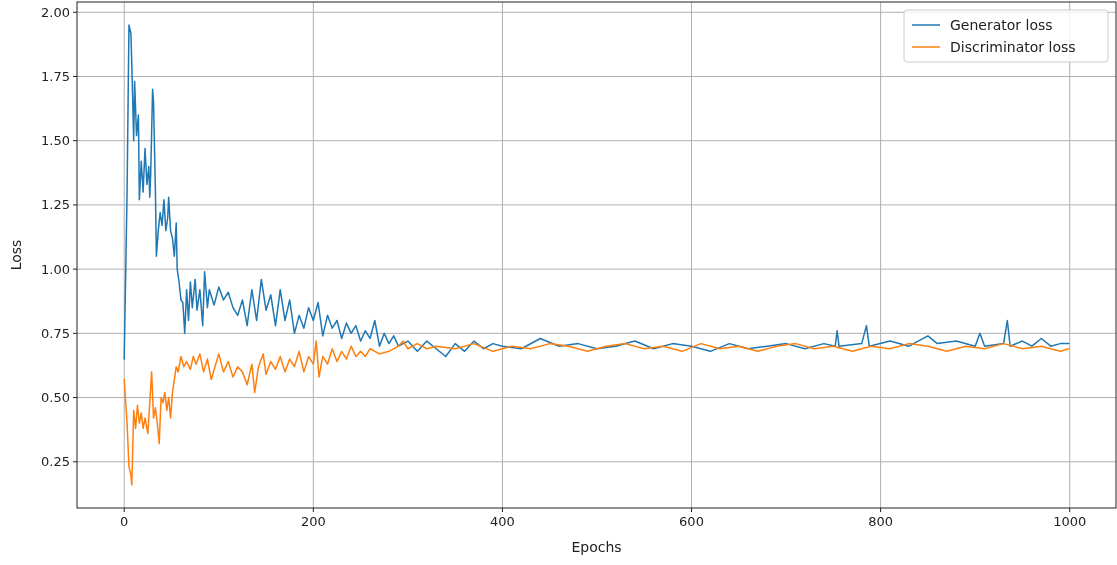  What do you see at coordinates (55, 269) in the screenshot?
I see `y-tick-label: 1.00` at bounding box center [55, 269].